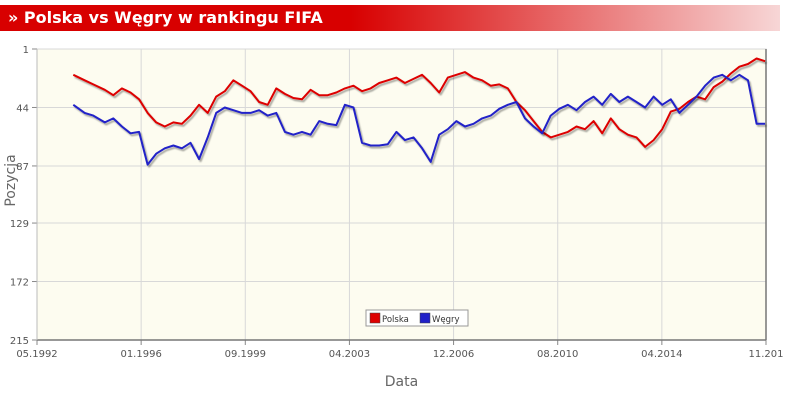 The width and height of the screenshot is (787, 410). I want to click on chart-title: » Polska vs Węgry w rankingu FIFA, so click(165, 17).